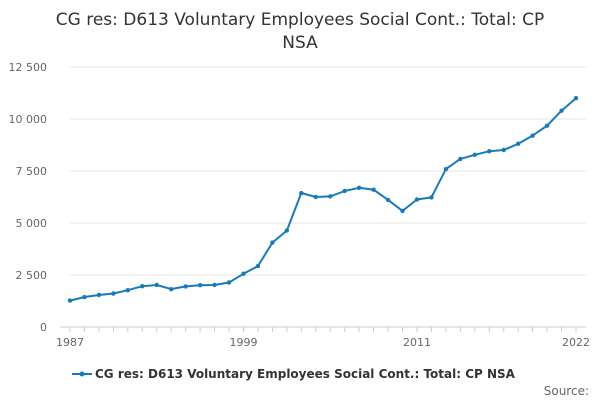 The width and height of the screenshot is (600, 400). I want to click on y-tick-label: 2 500, so click(32, 275).